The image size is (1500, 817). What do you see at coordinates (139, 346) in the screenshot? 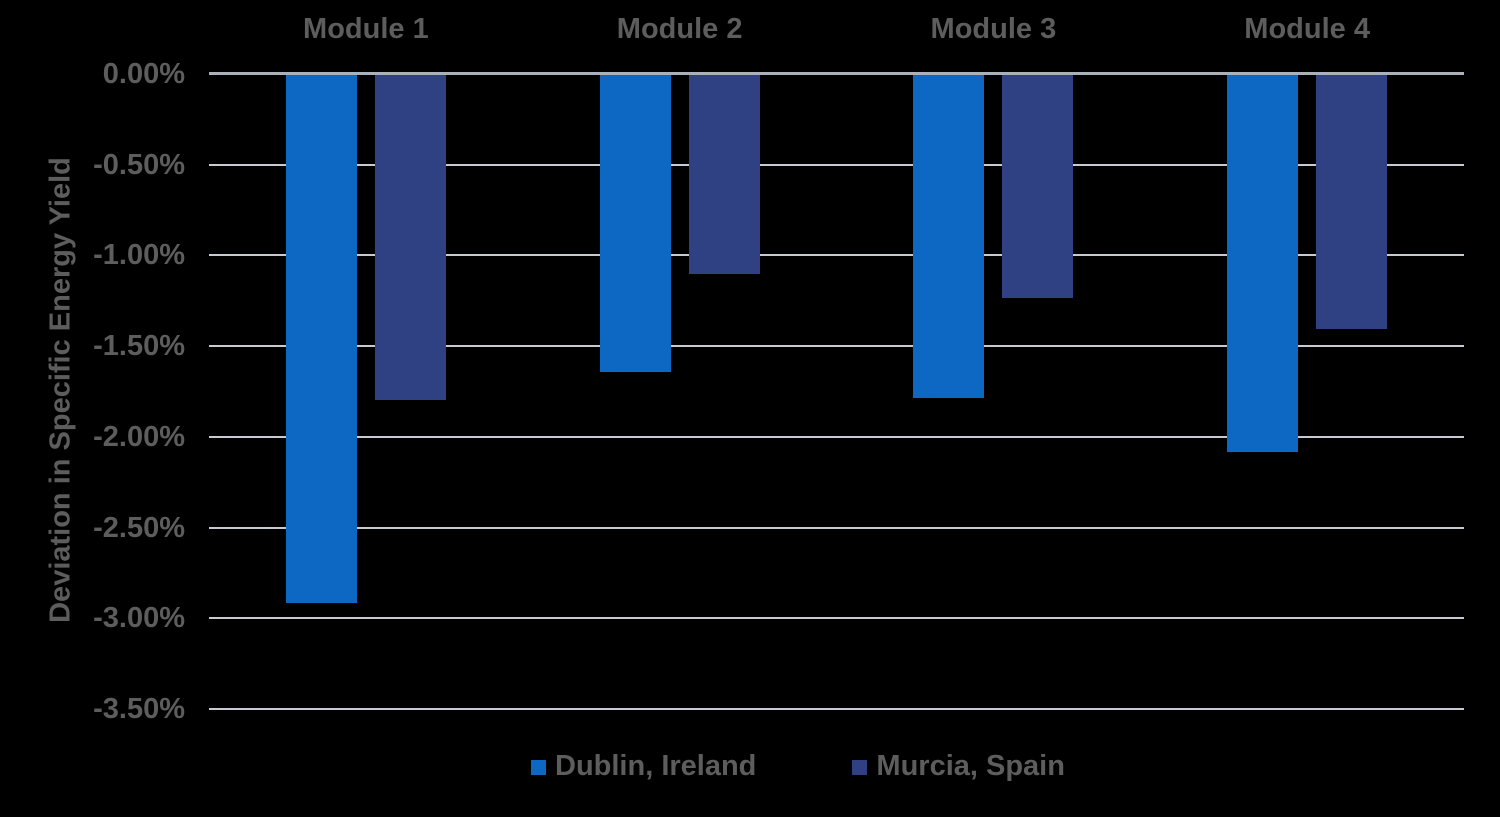
I see `y-tick-label: -1.50%` at bounding box center [139, 346].